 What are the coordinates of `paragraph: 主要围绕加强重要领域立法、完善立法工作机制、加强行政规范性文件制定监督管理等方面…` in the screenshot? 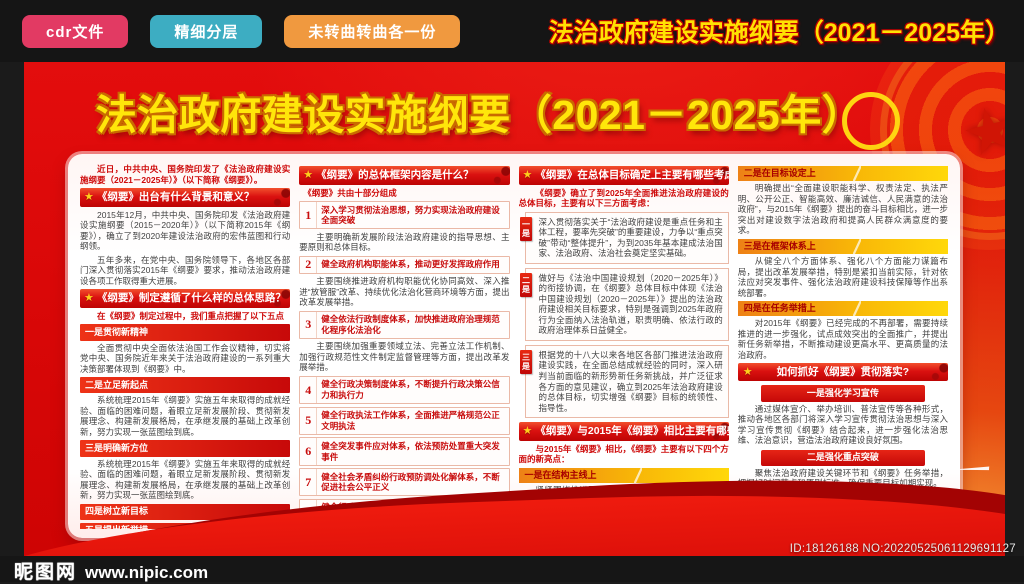 It's located at (404, 357).